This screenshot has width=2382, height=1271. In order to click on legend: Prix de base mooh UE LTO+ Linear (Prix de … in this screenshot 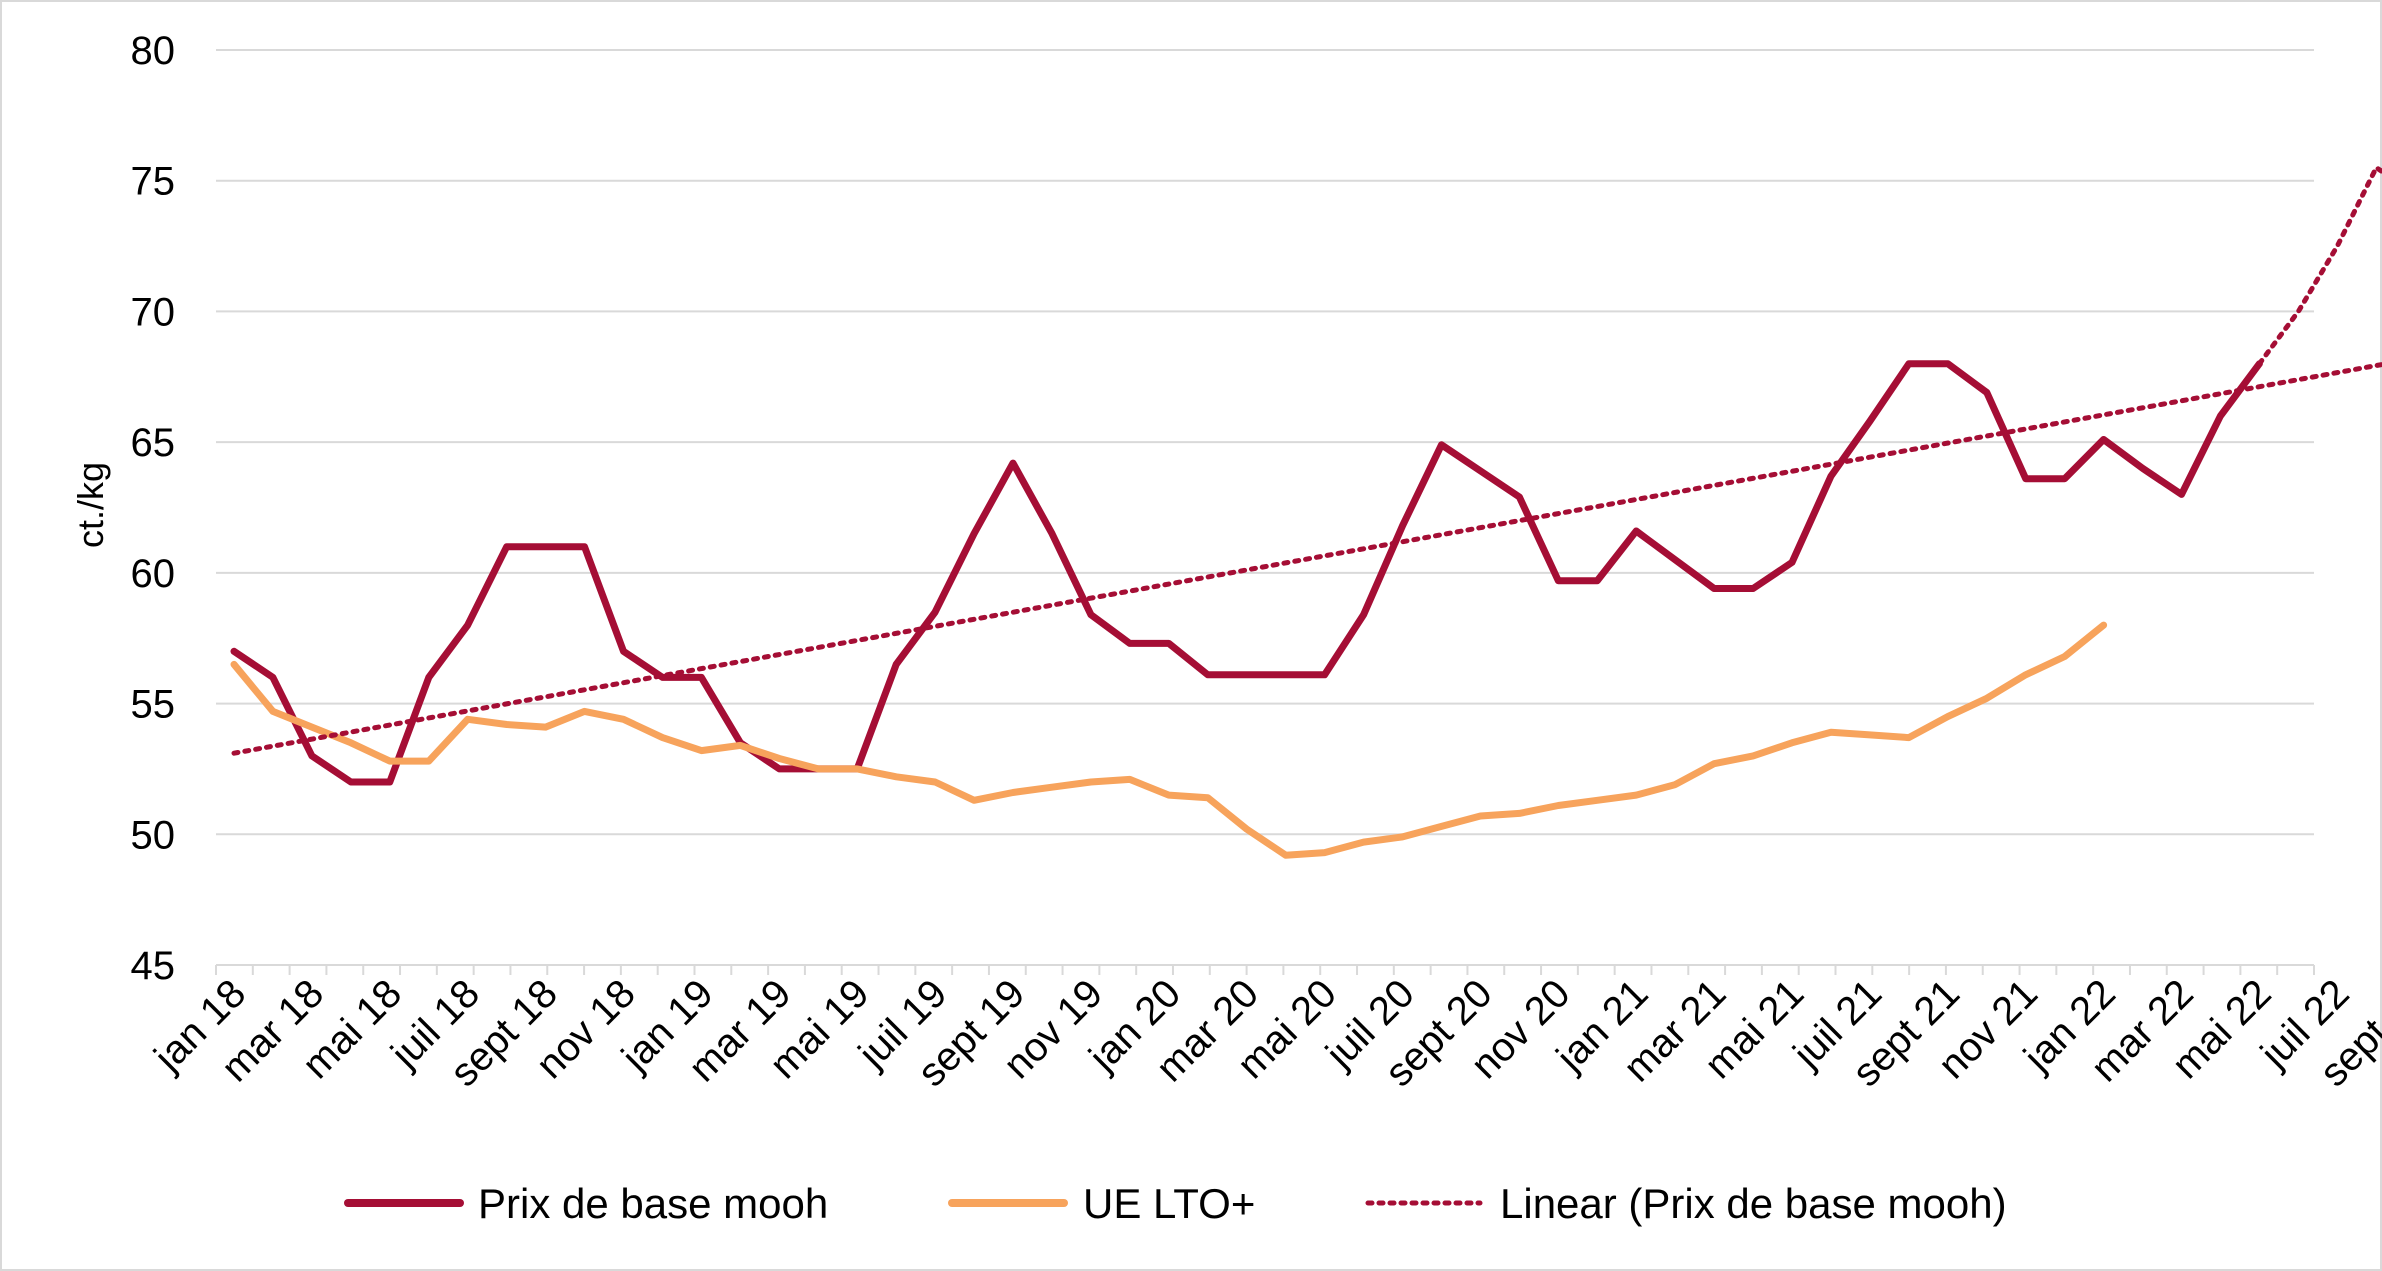, I will do `click(1175, 1203)`.